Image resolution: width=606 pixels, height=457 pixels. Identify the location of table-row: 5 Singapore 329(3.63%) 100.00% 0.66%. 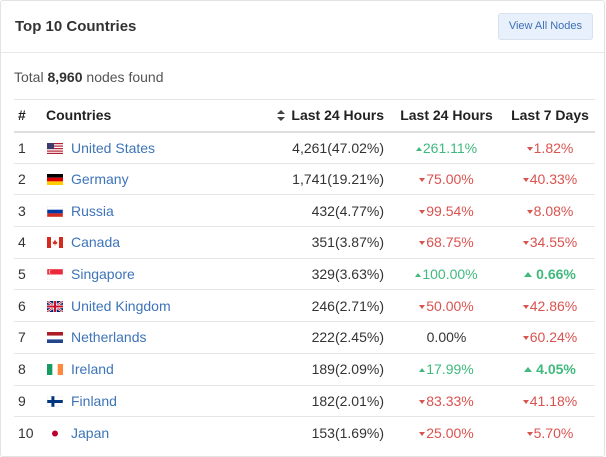
(304, 274).